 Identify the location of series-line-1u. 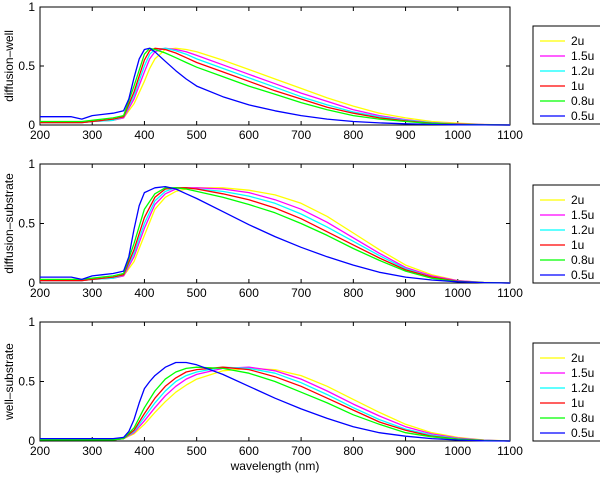
(275, 404).